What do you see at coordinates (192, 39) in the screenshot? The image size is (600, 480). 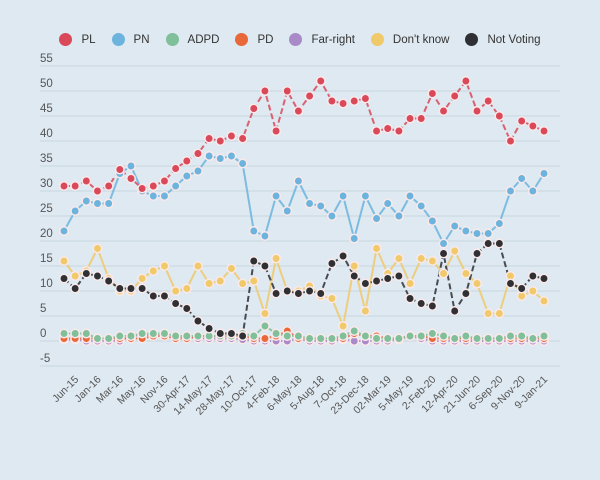 I see `legend-item: ADPD` at bounding box center [192, 39].